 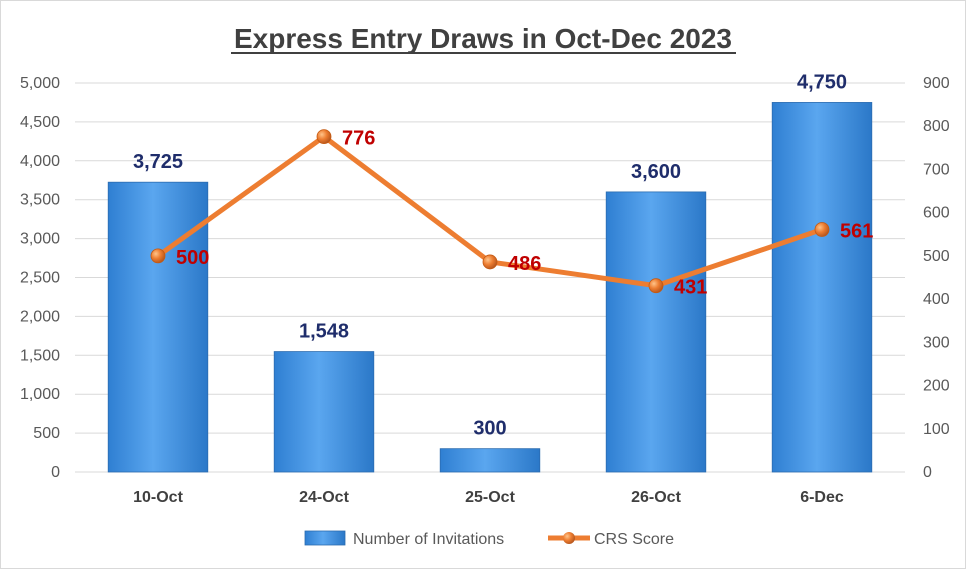 What do you see at coordinates (40, 200) in the screenshot?
I see `y-tick-label: 3,500` at bounding box center [40, 200].